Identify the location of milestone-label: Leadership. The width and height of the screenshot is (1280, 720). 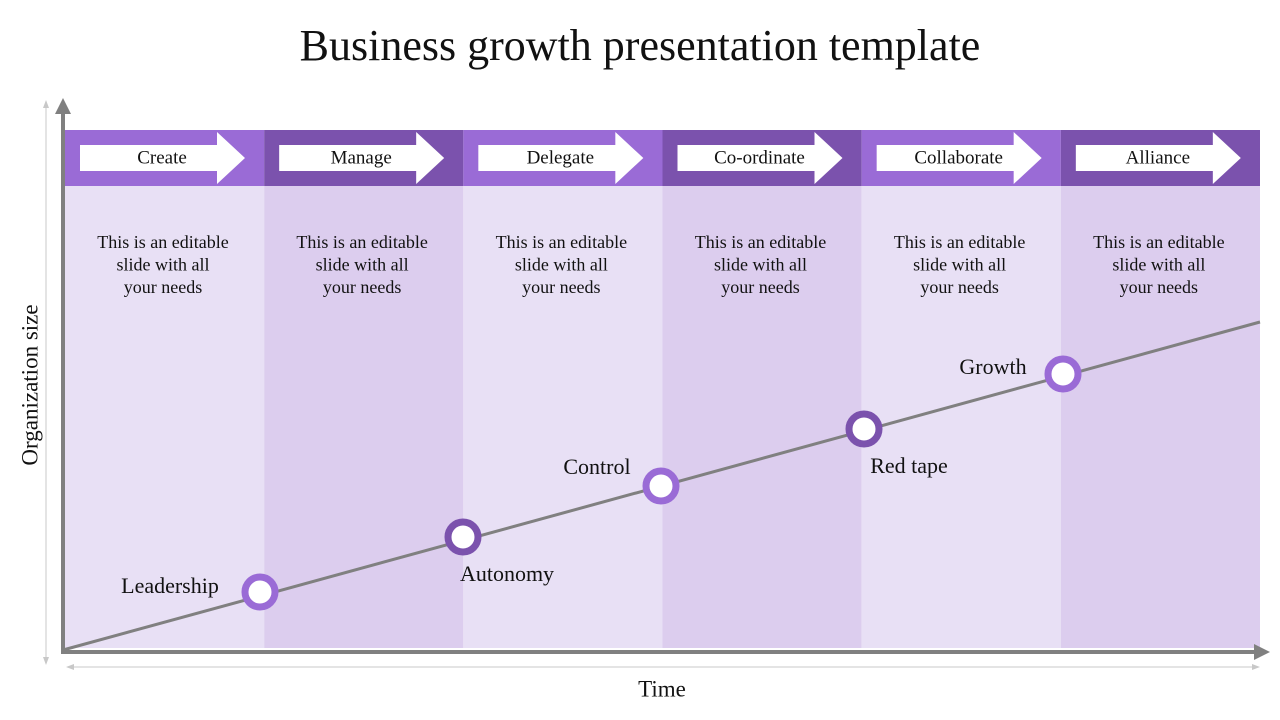
(170, 585).